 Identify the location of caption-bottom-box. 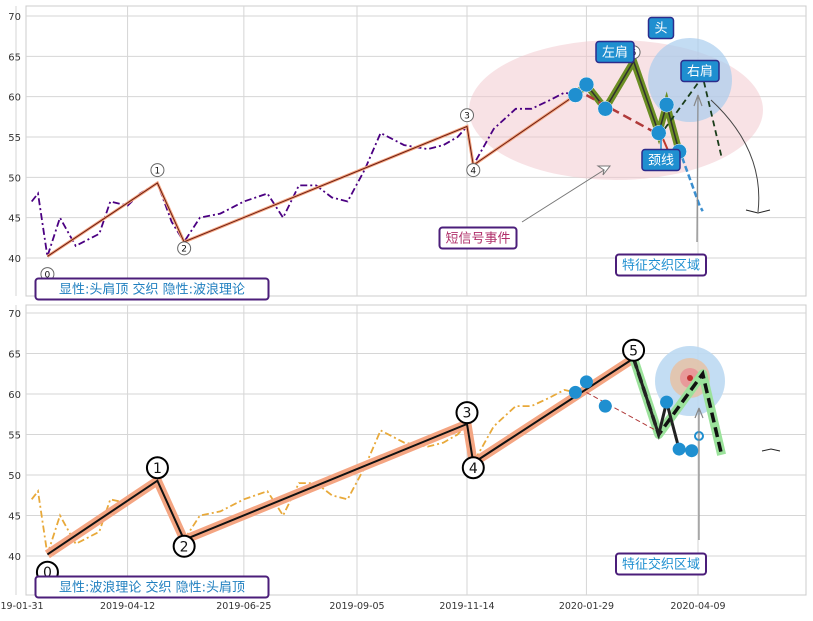
(152, 587).